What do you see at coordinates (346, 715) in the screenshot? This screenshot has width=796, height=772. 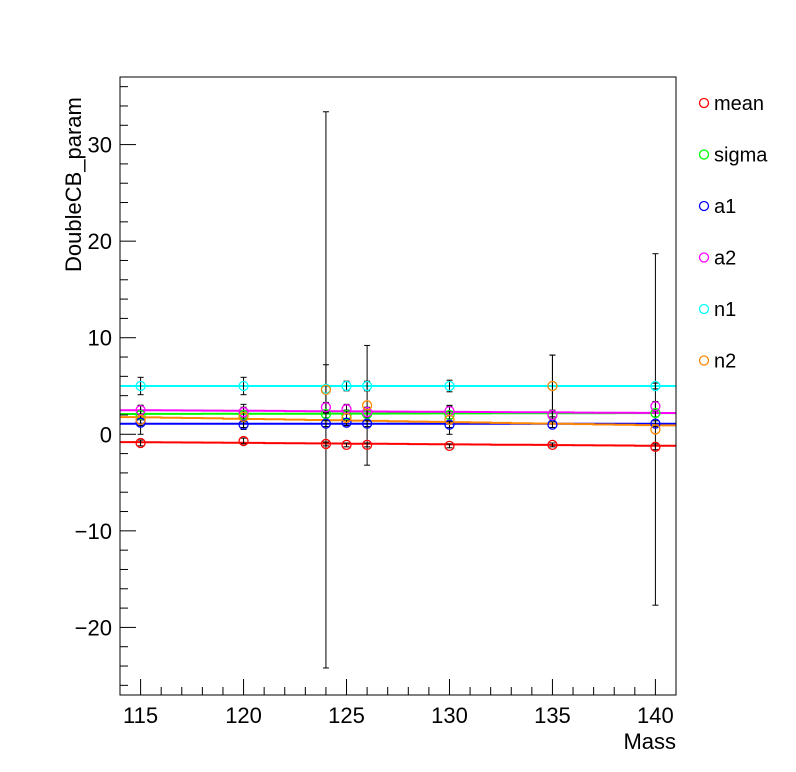 I see `x-tick-label: 125` at bounding box center [346, 715].